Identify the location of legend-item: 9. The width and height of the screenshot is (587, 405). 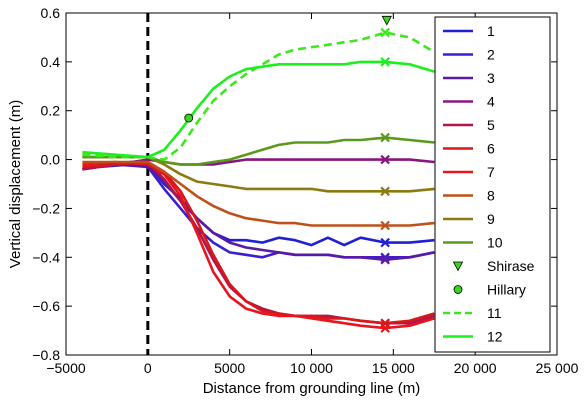
(469, 219).